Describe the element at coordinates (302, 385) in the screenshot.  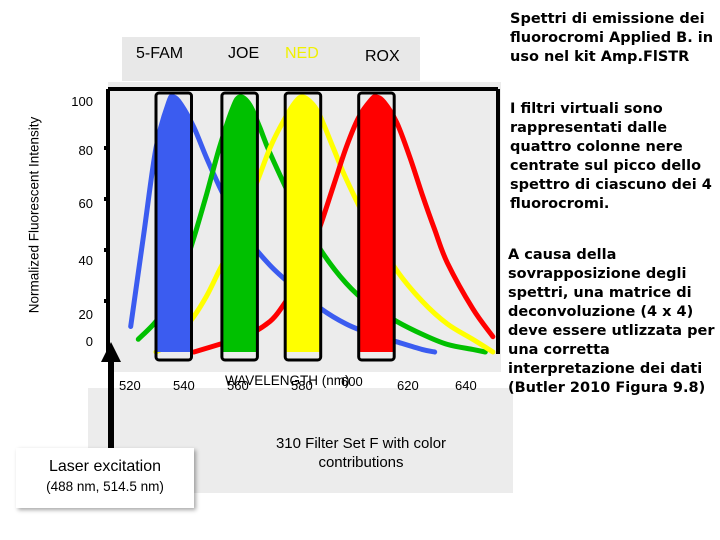
I see `x-tick-label: 580` at that location.